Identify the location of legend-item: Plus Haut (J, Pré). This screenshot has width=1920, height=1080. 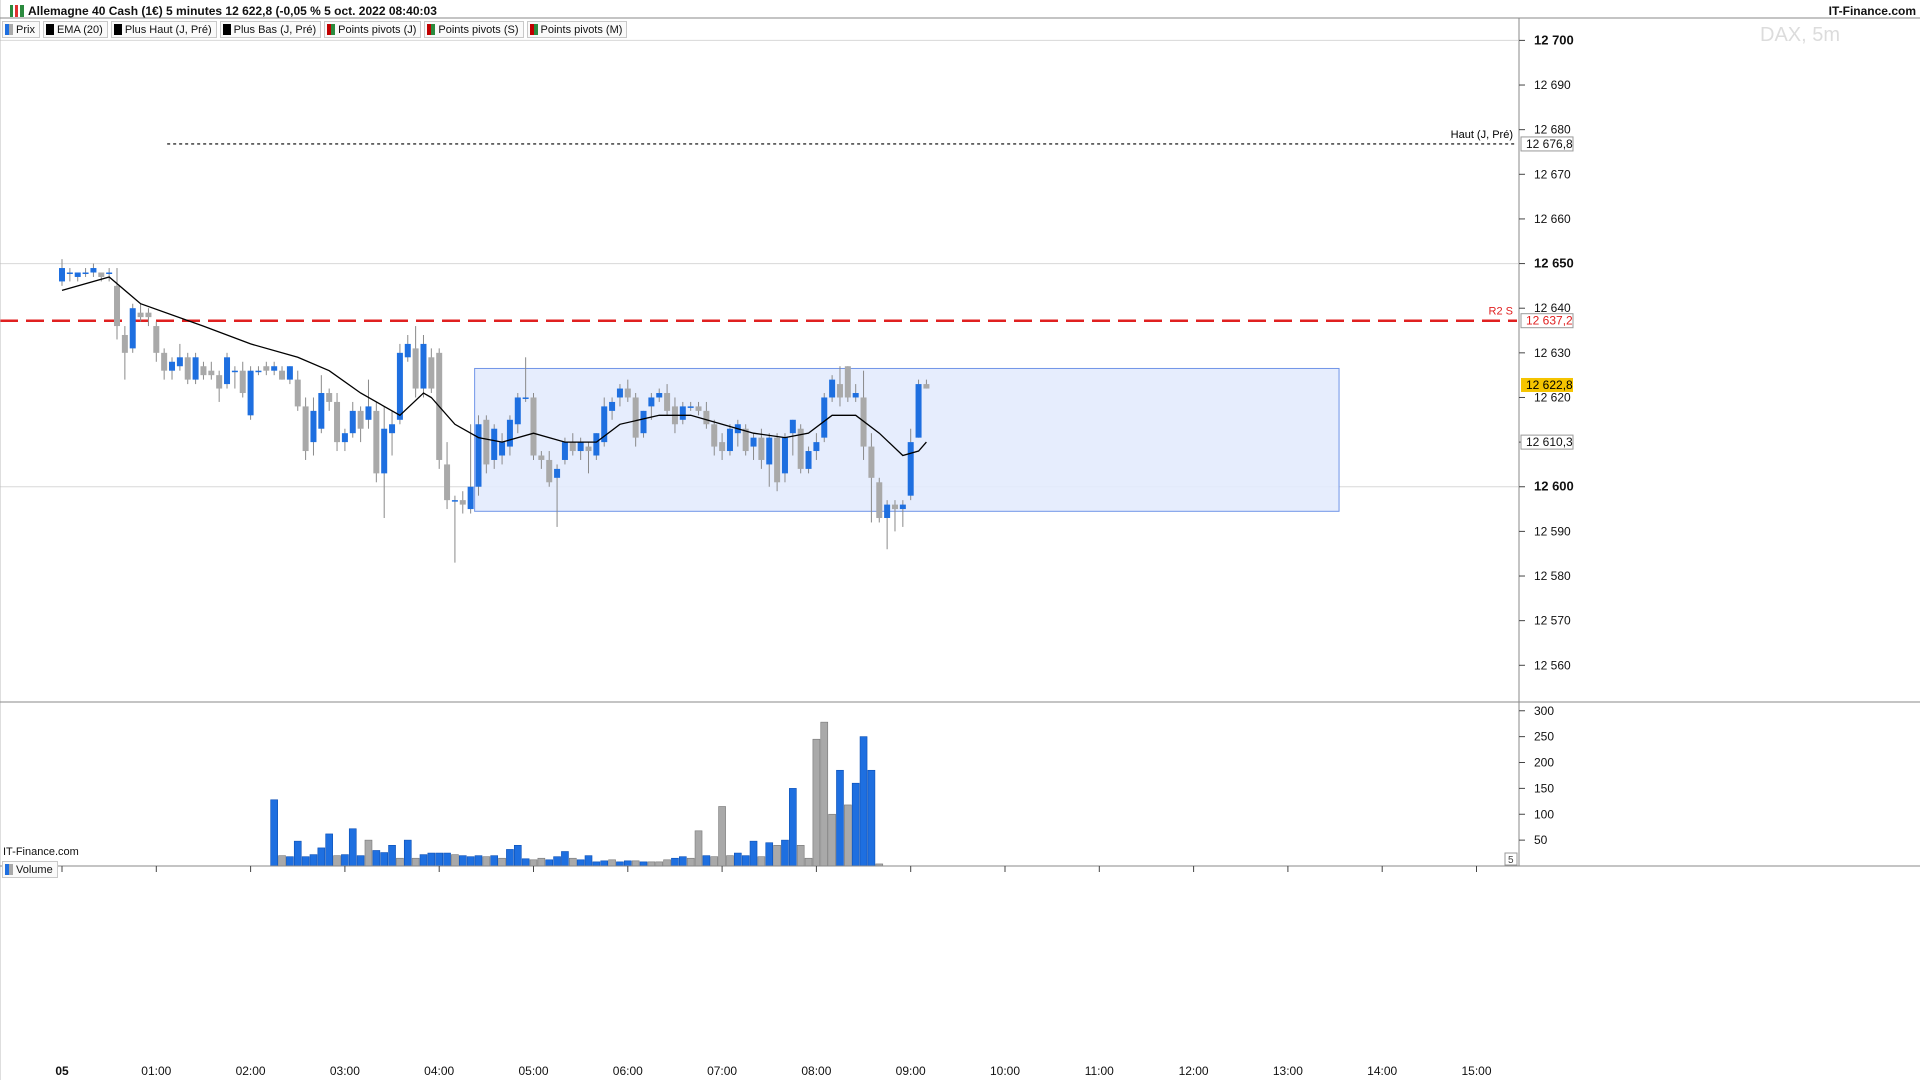
(163, 29).